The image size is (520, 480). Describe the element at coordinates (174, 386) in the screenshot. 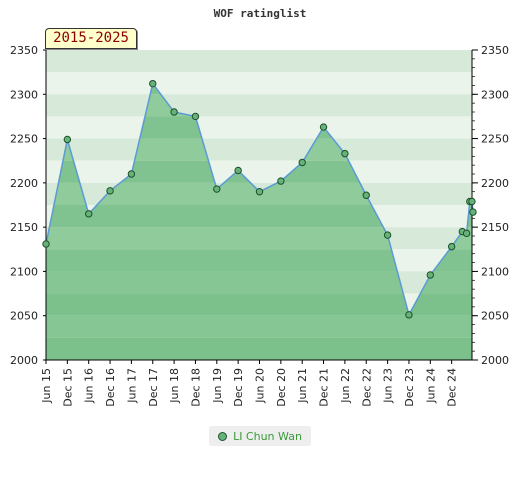

I see `x-tick-label: Jun 18` at that location.